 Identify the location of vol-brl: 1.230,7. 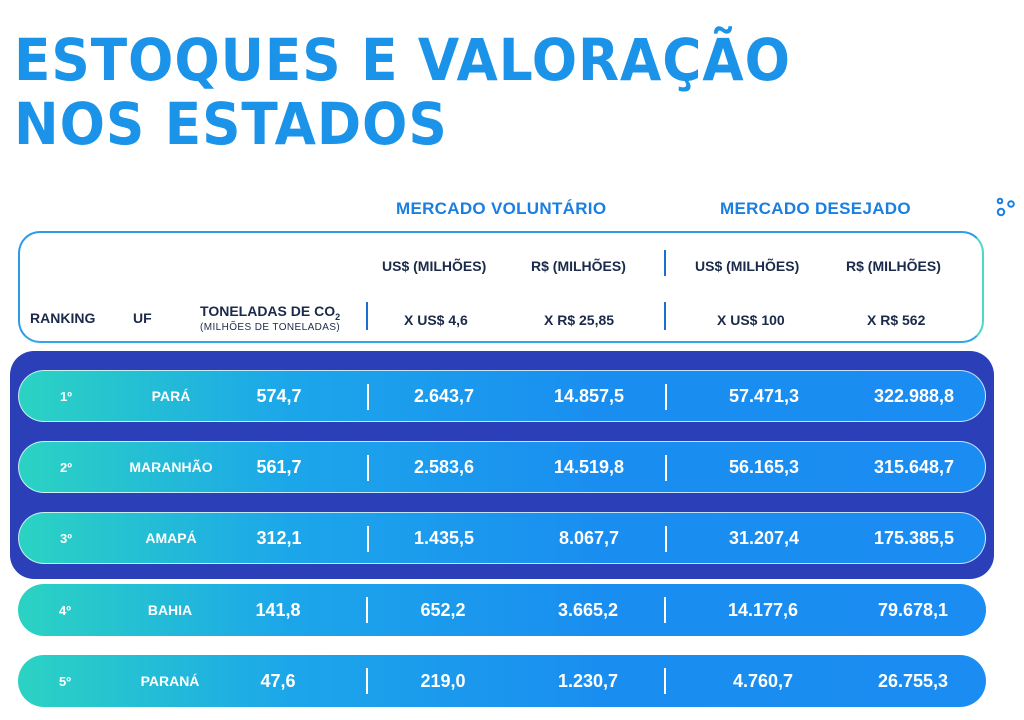
(588, 680).